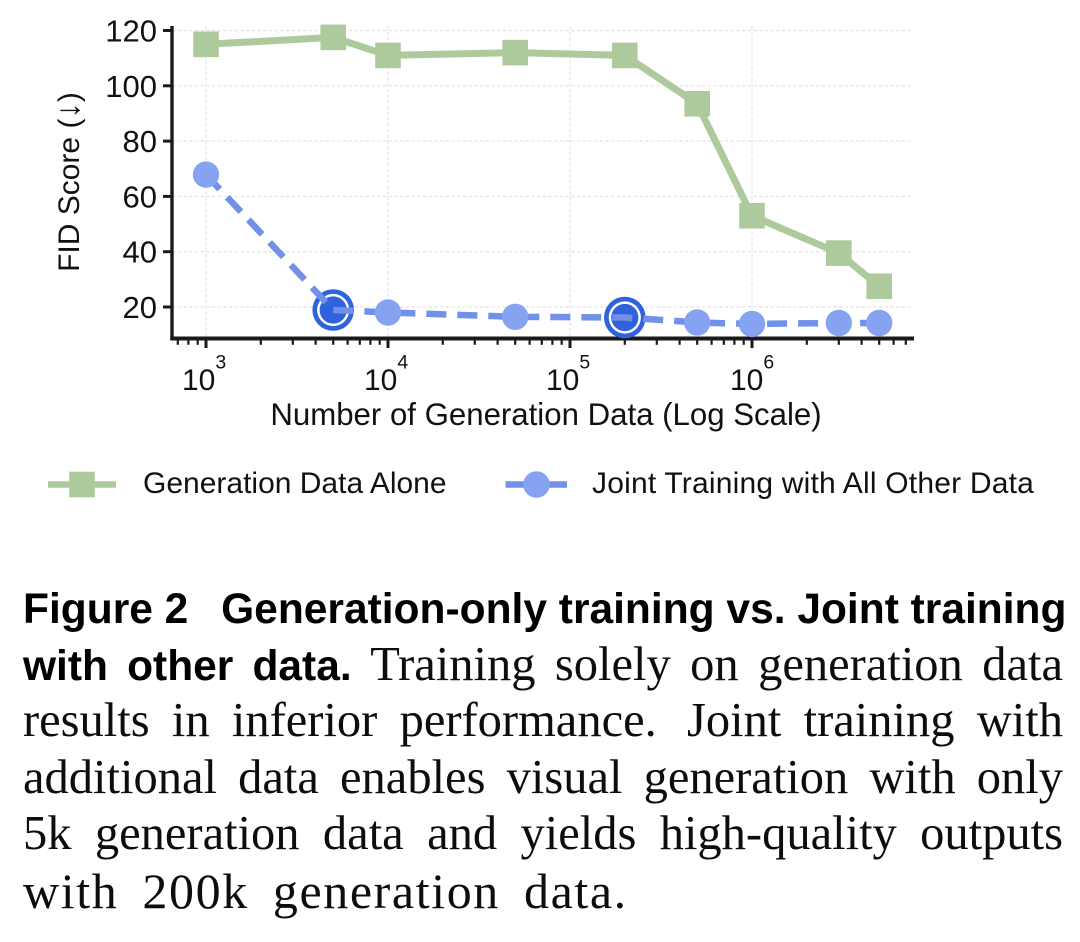 Image resolution: width=1080 pixels, height=942 pixels. Describe the element at coordinates (131, 86) in the screenshot. I see `svg-text: 100` at that location.